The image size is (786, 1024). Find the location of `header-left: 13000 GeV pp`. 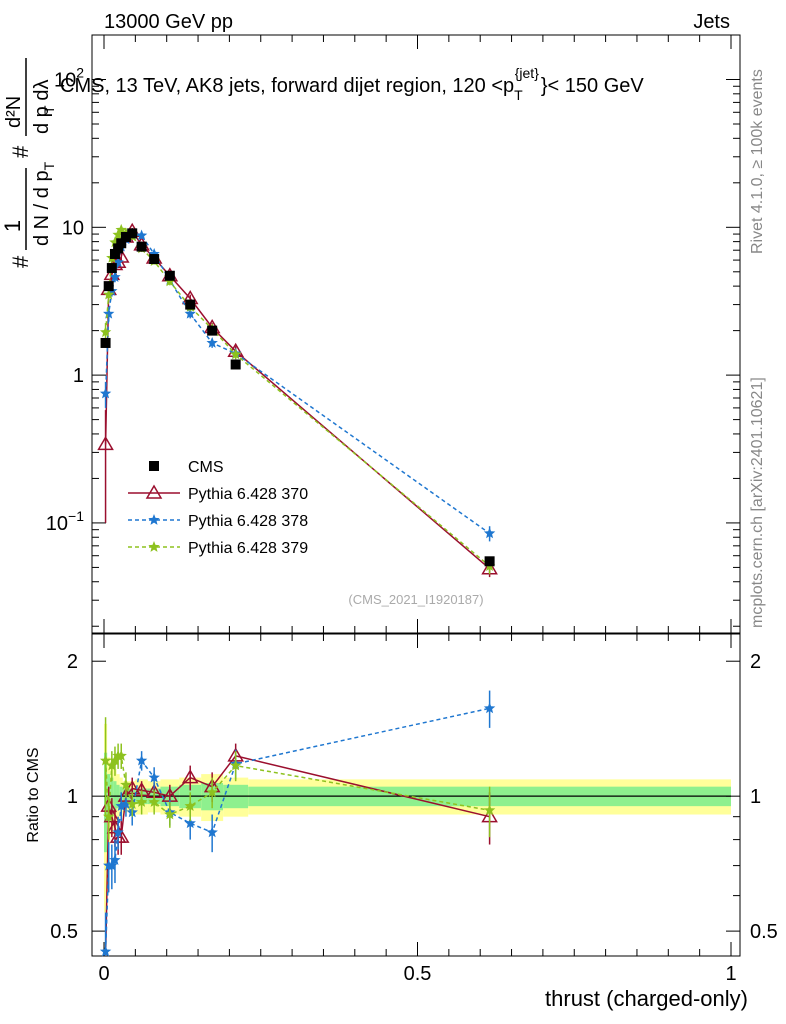

header-left: 13000 GeV pp is located at coordinates (168, 22).